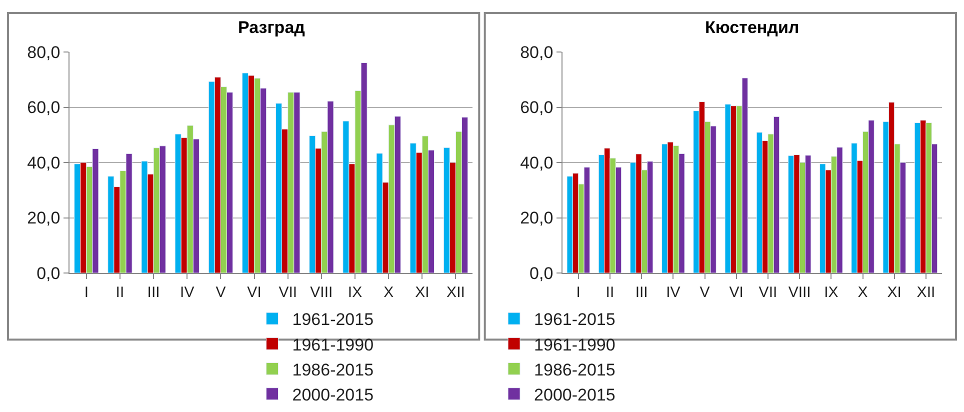 The image size is (964, 412). Describe the element at coordinates (752, 27) in the screenshot. I see `chart-title: Кюстендил` at that location.